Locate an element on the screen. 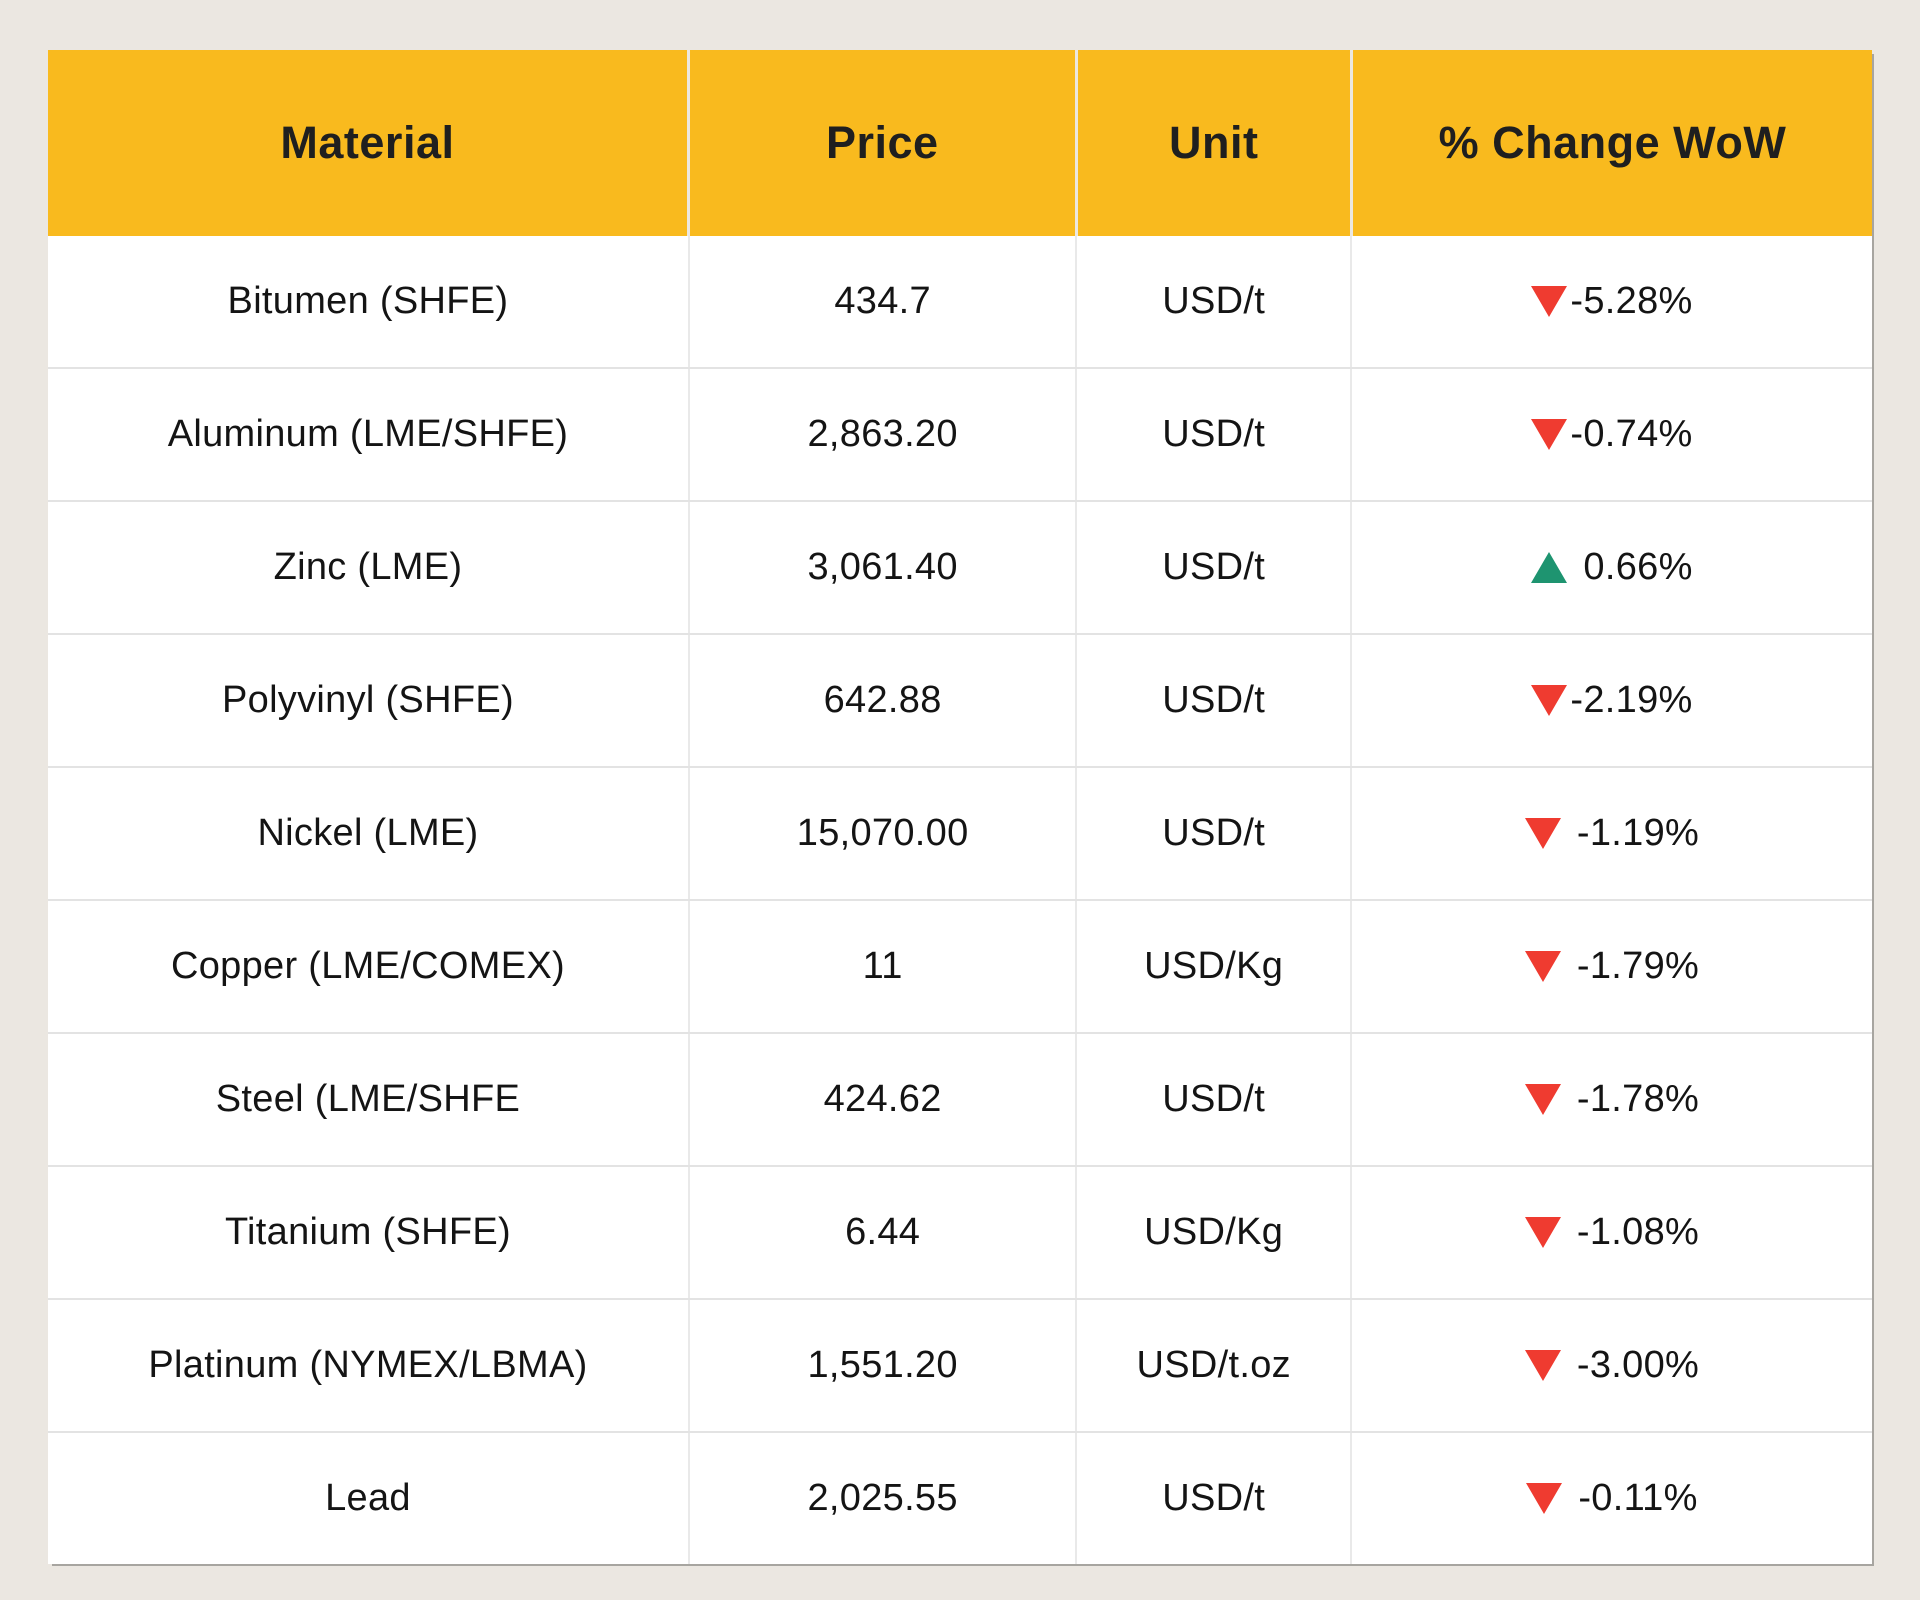  price-cell: 11 is located at coordinates (881, 966).